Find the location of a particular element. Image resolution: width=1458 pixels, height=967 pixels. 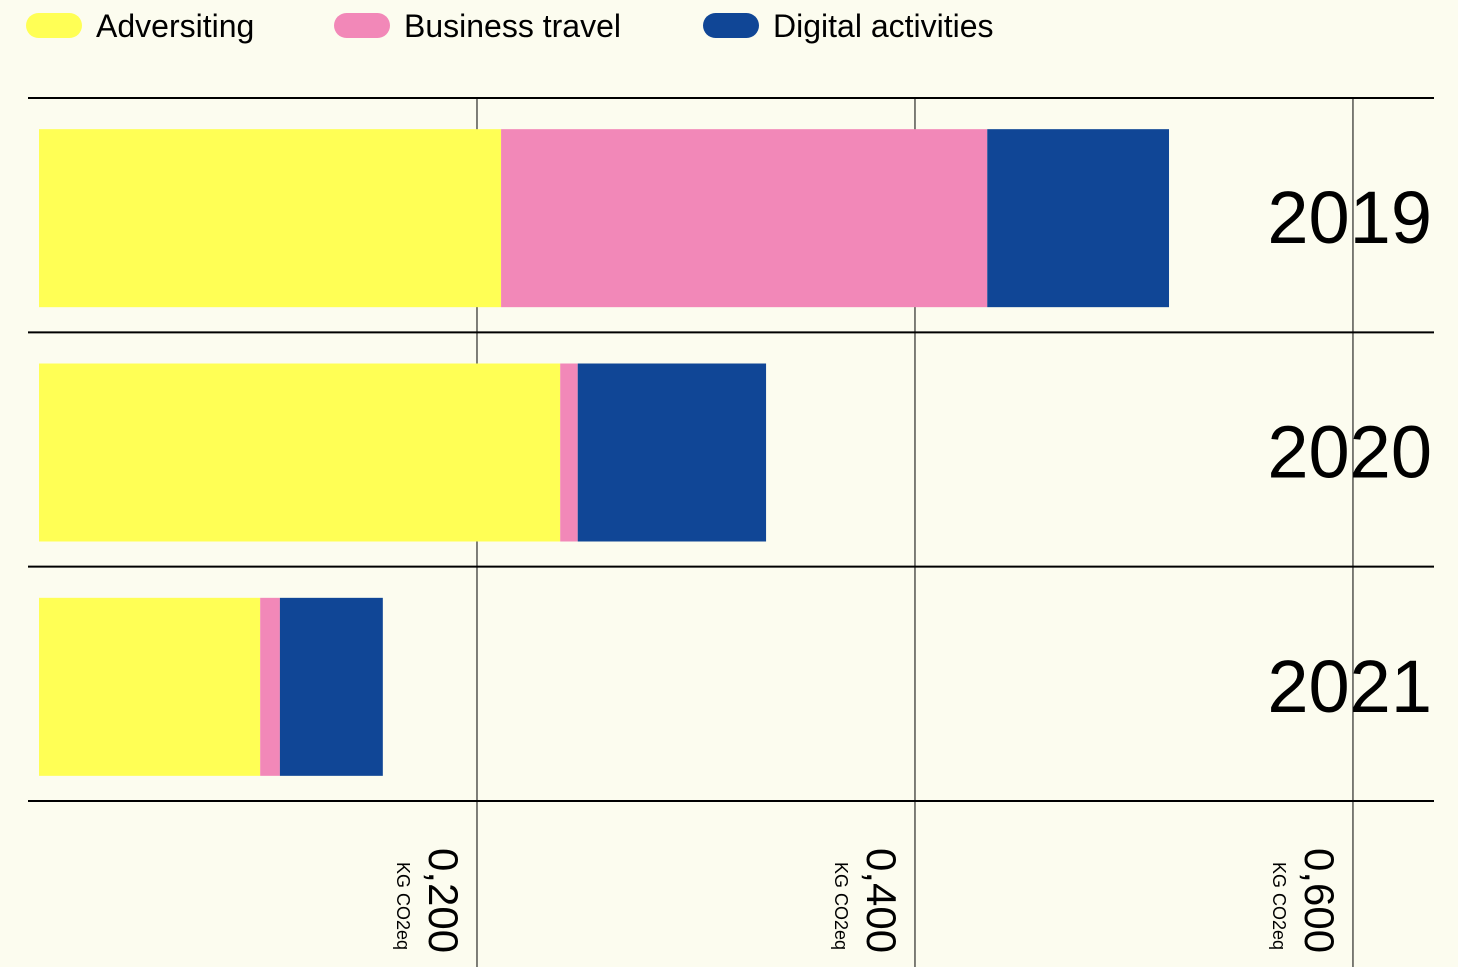

category-label: 2020 is located at coordinates (1349, 452).